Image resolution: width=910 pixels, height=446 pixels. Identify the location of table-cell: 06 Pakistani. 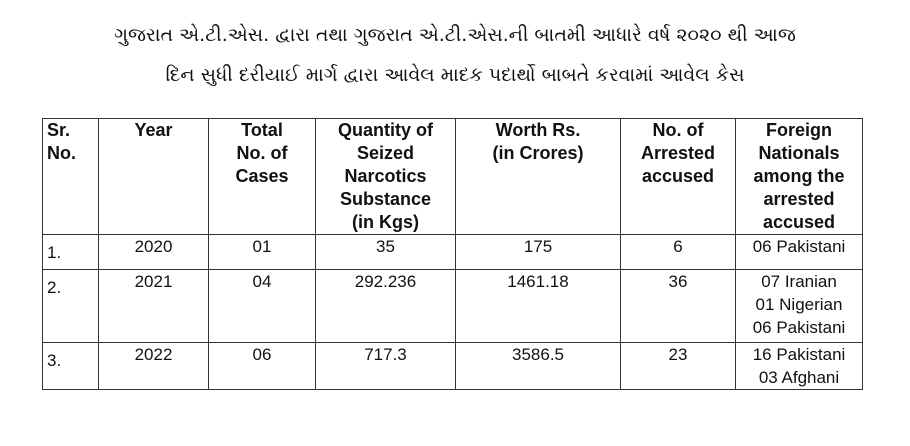
(799, 252).